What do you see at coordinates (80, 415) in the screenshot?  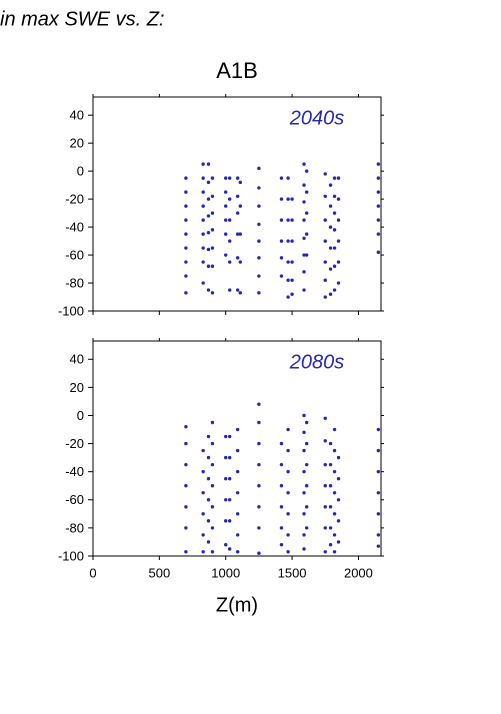 I see `y-tick-label: 0` at bounding box center [80, 415].